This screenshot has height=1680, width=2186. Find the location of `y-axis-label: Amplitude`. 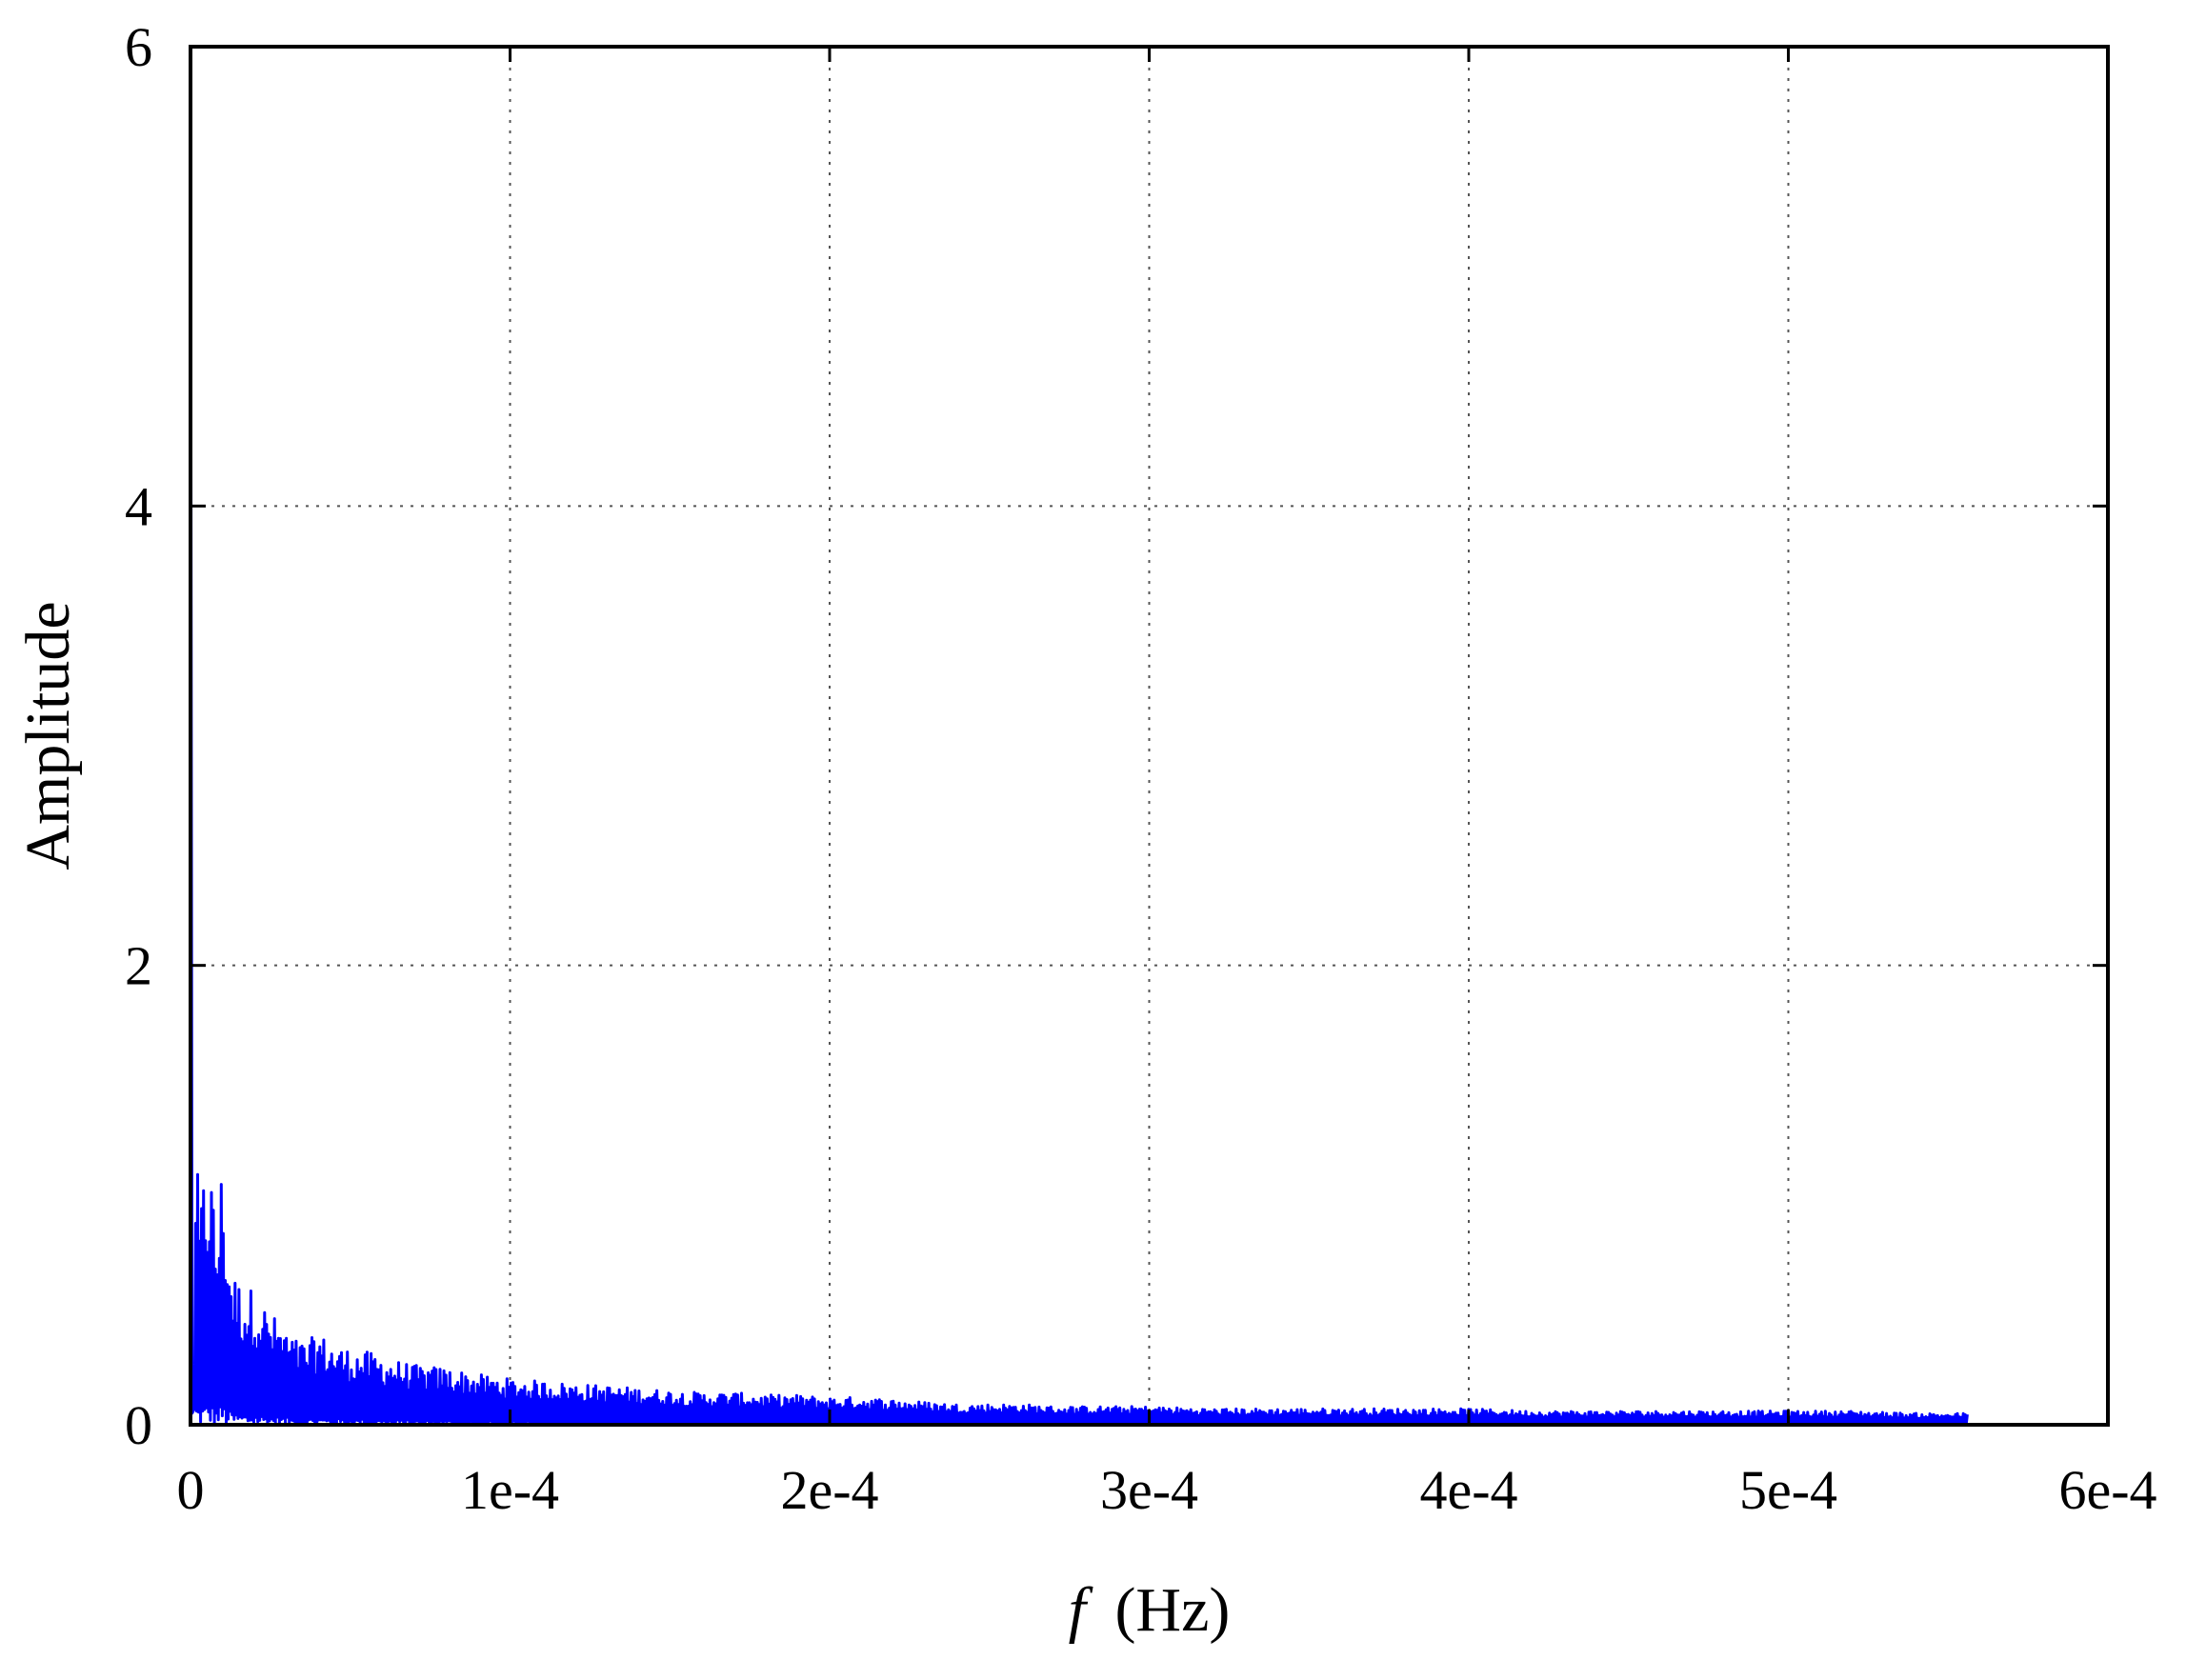

y-axis-label: Amplitude is located at coordinates (48, 735).